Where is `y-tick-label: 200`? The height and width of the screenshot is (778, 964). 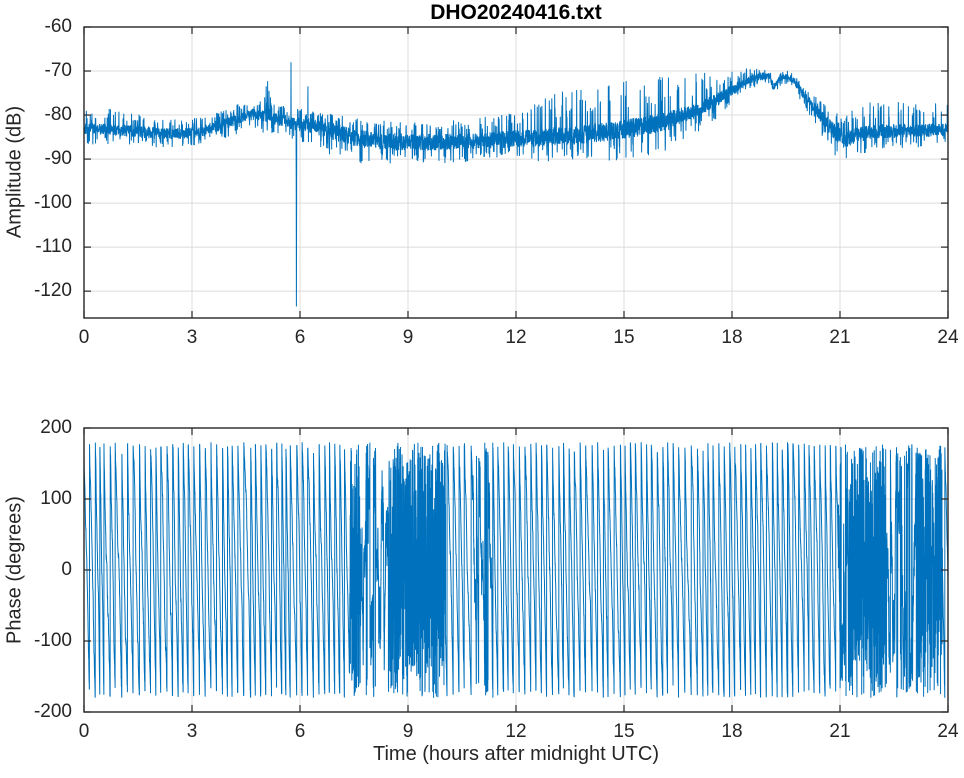 y-tick-label: 200 is located at coordinates (56, 427).